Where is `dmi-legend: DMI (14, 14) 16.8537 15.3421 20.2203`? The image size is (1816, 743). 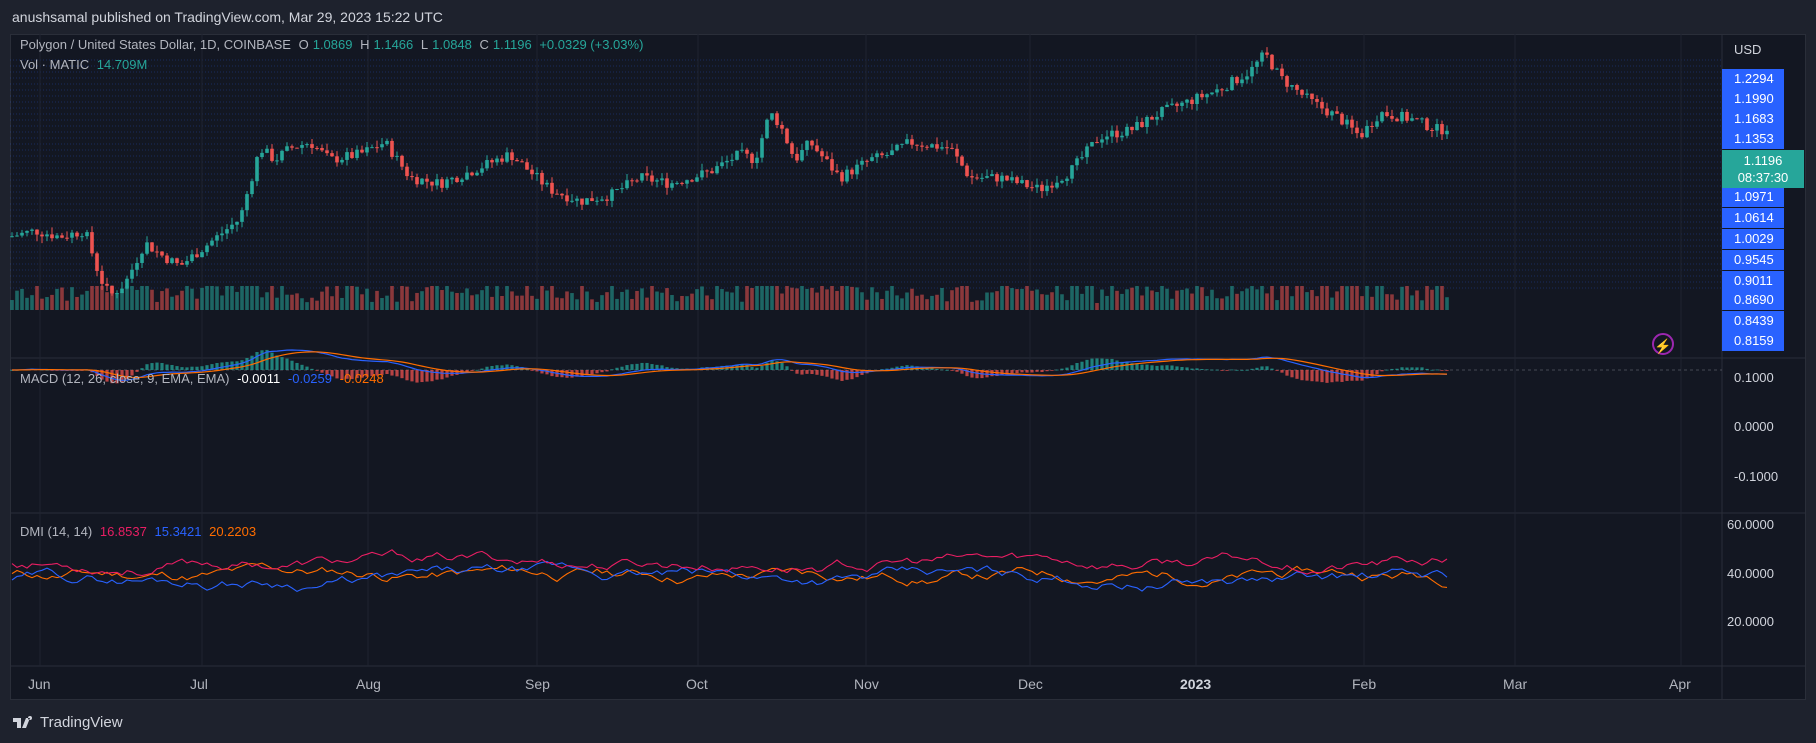 dmi-legend: DMI (14, 14) 16.8537 15.3421 20.2203 is located at coordinates (140, 531).